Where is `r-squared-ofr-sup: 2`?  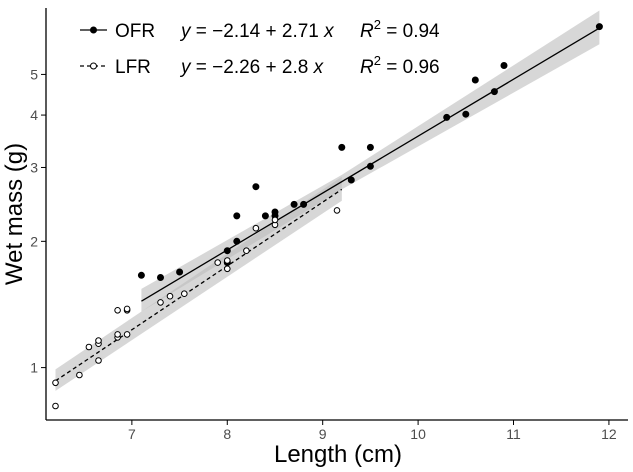
r-squared-ofr-sup: 2 is located at coordinates (377, 24).